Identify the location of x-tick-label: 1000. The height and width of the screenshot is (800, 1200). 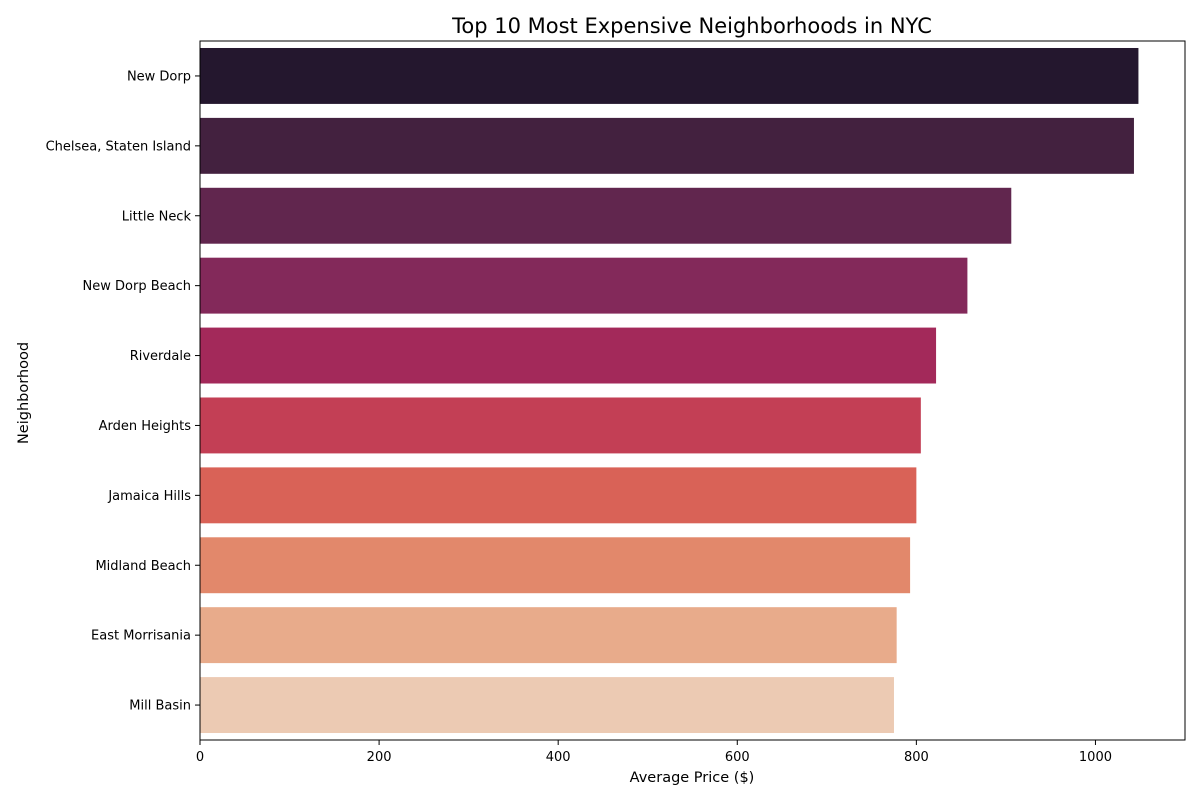
(1095, 757).